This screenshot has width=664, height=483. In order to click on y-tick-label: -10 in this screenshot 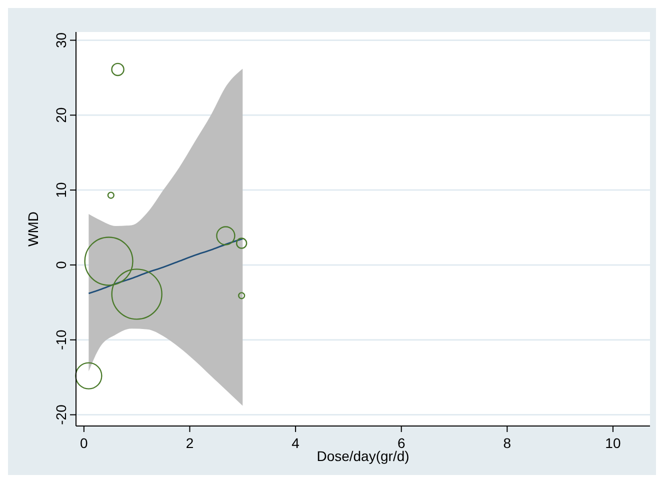, I will do `click(61, 340)`.